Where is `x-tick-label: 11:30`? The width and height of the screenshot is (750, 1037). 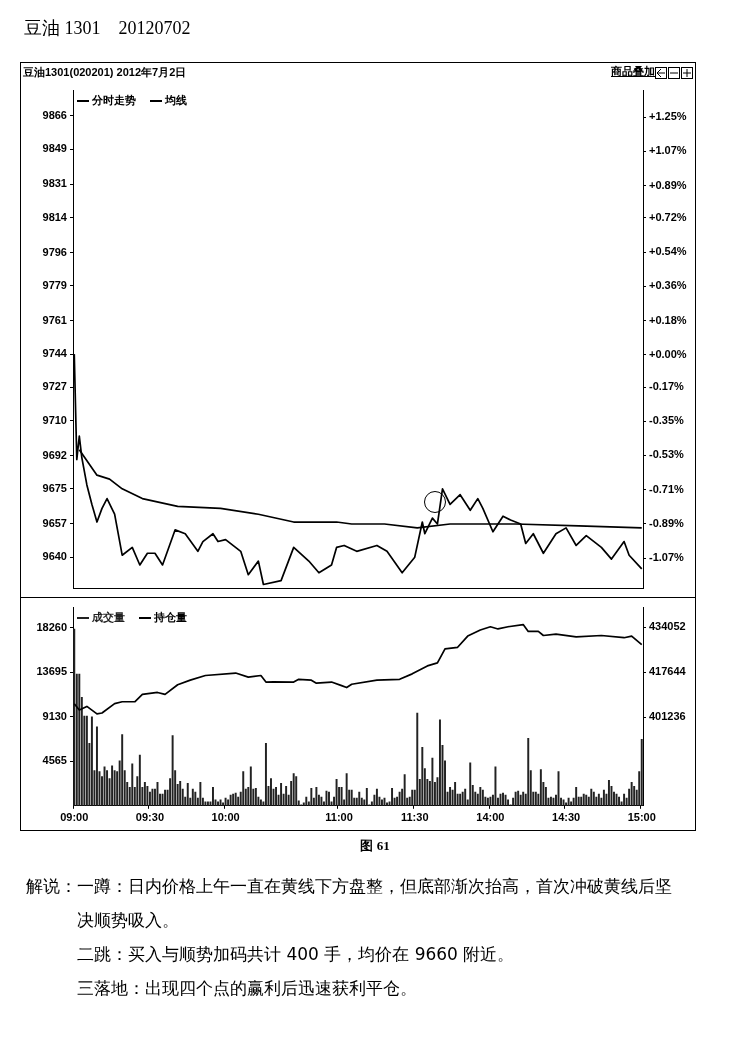
x-tick-label: 11:30 is located at coordinates (414, 817).